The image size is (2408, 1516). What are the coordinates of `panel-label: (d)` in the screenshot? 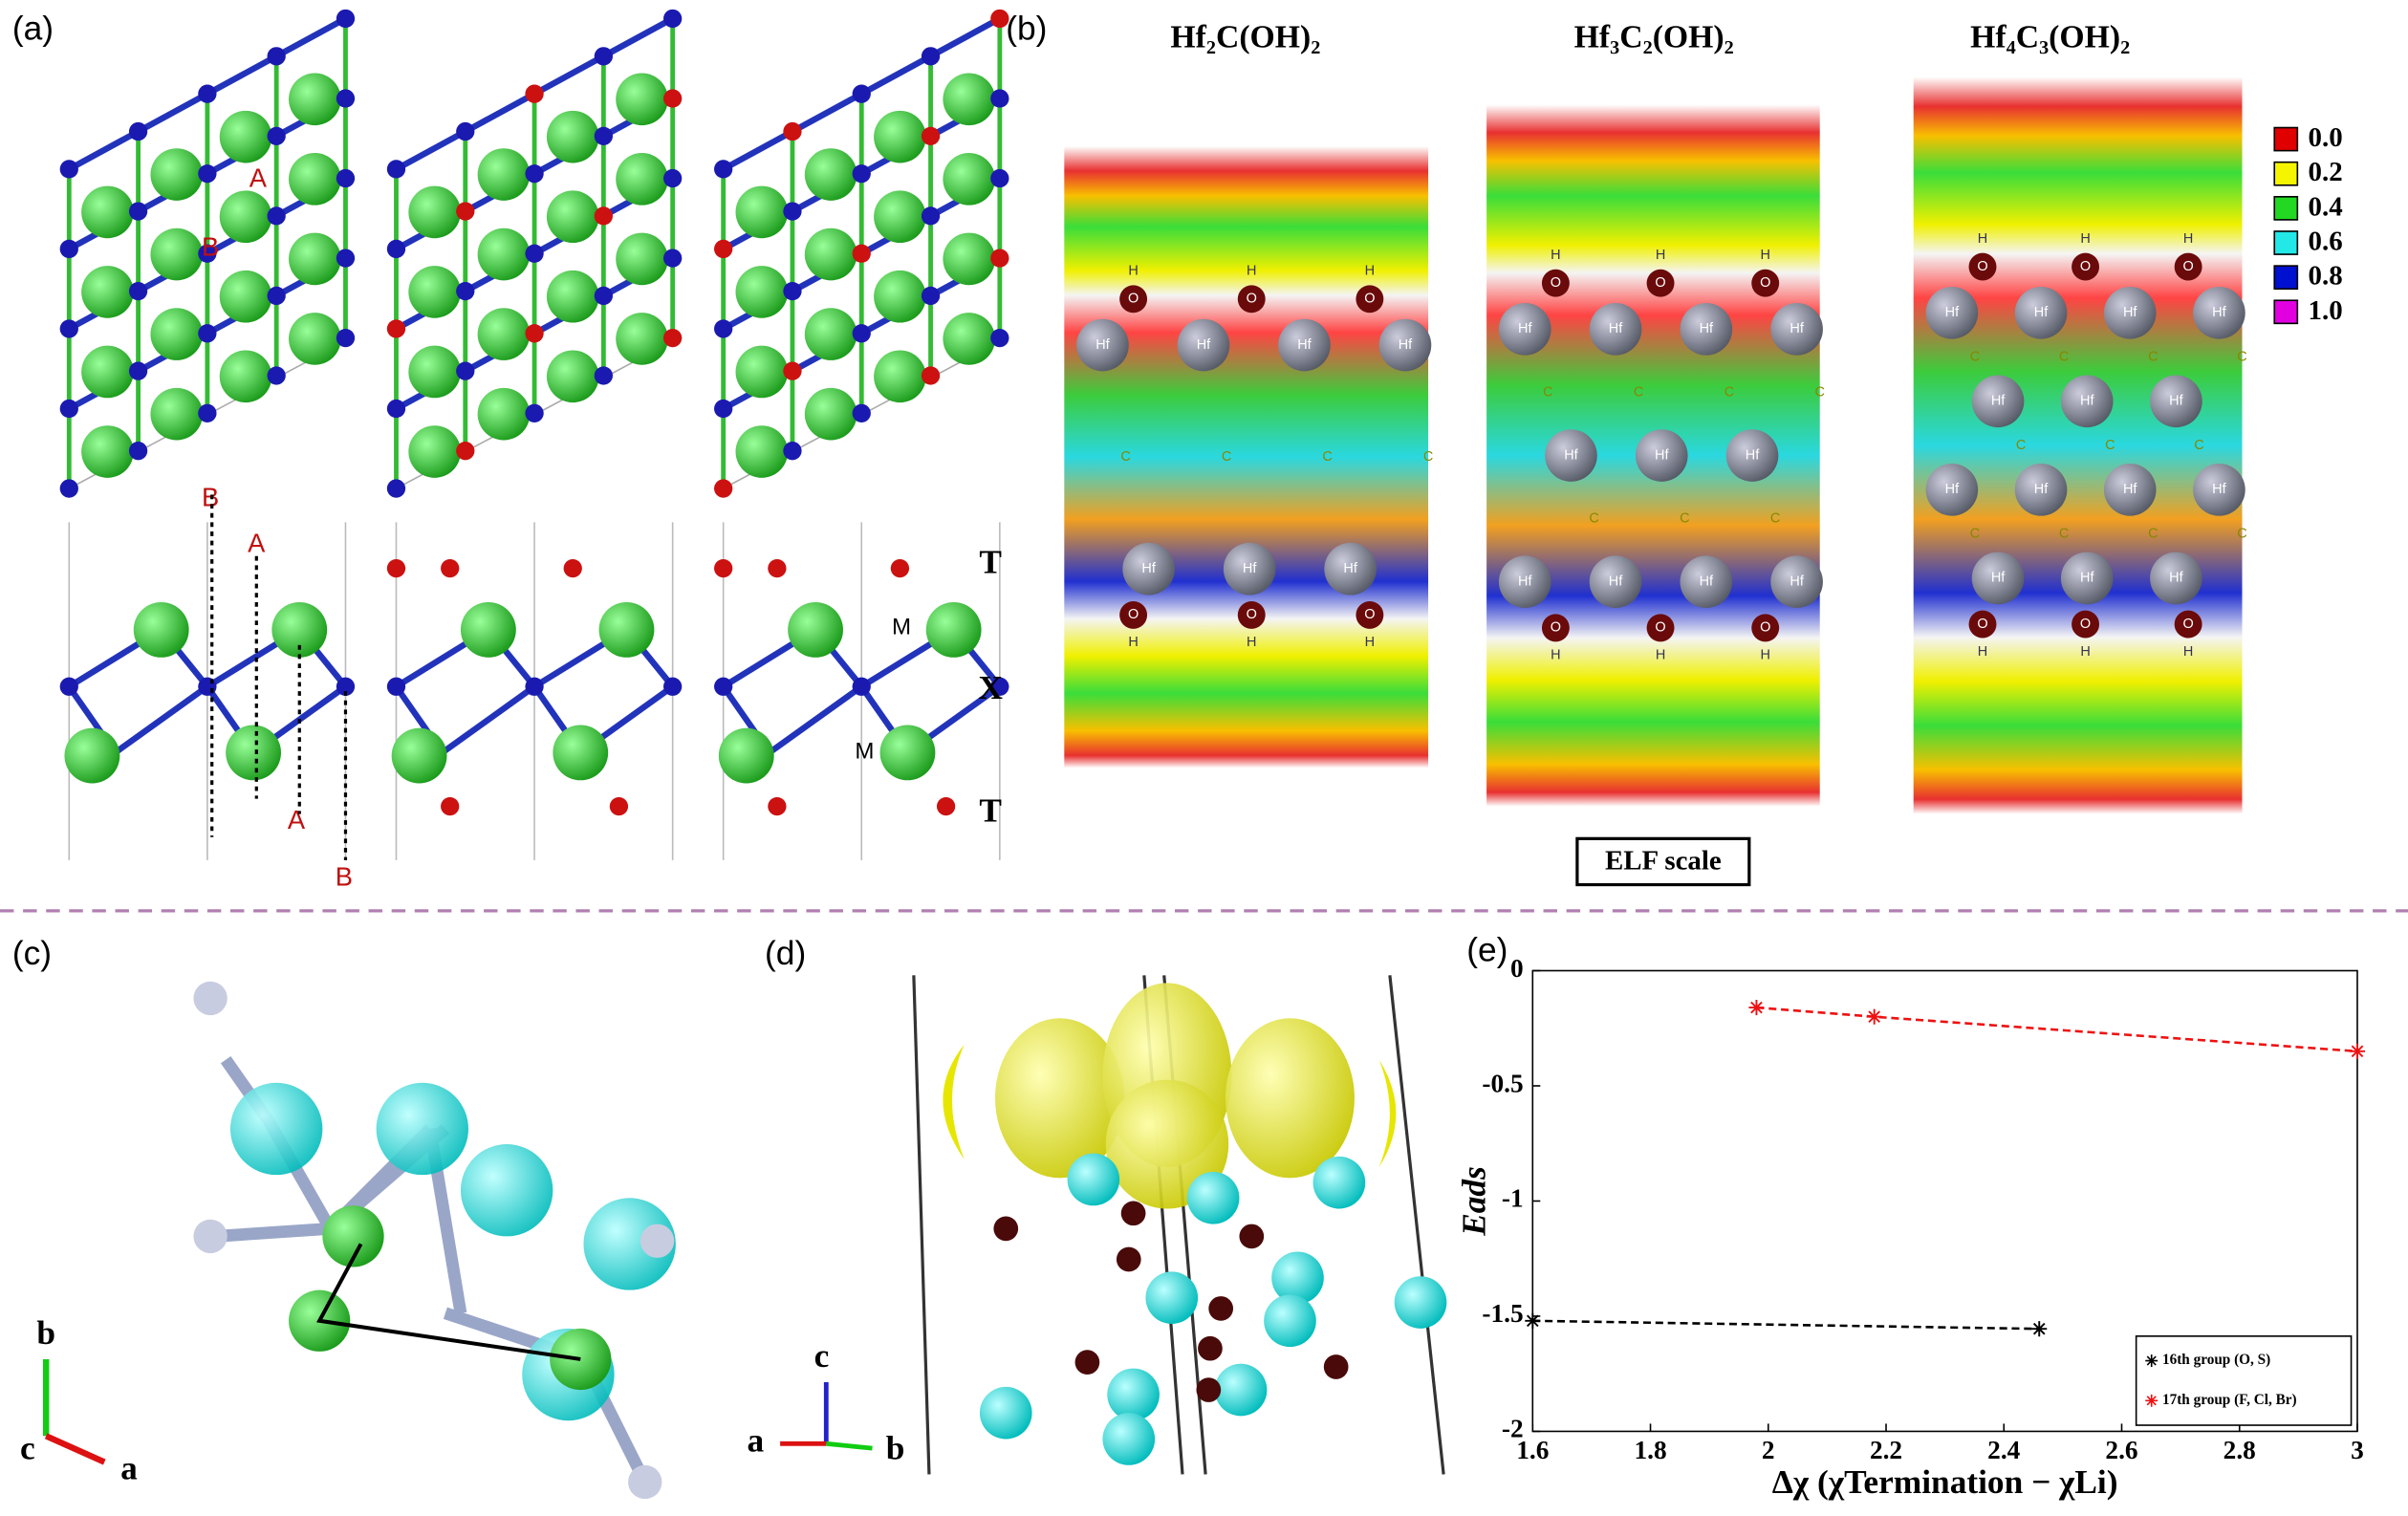 It's located at (785, 953).